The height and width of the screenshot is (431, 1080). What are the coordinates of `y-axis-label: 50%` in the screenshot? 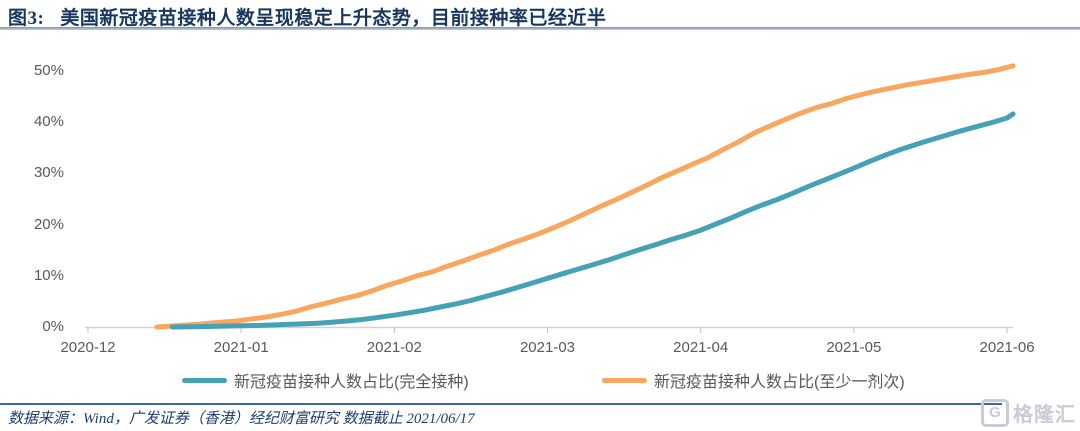 It's located at (48, 70).